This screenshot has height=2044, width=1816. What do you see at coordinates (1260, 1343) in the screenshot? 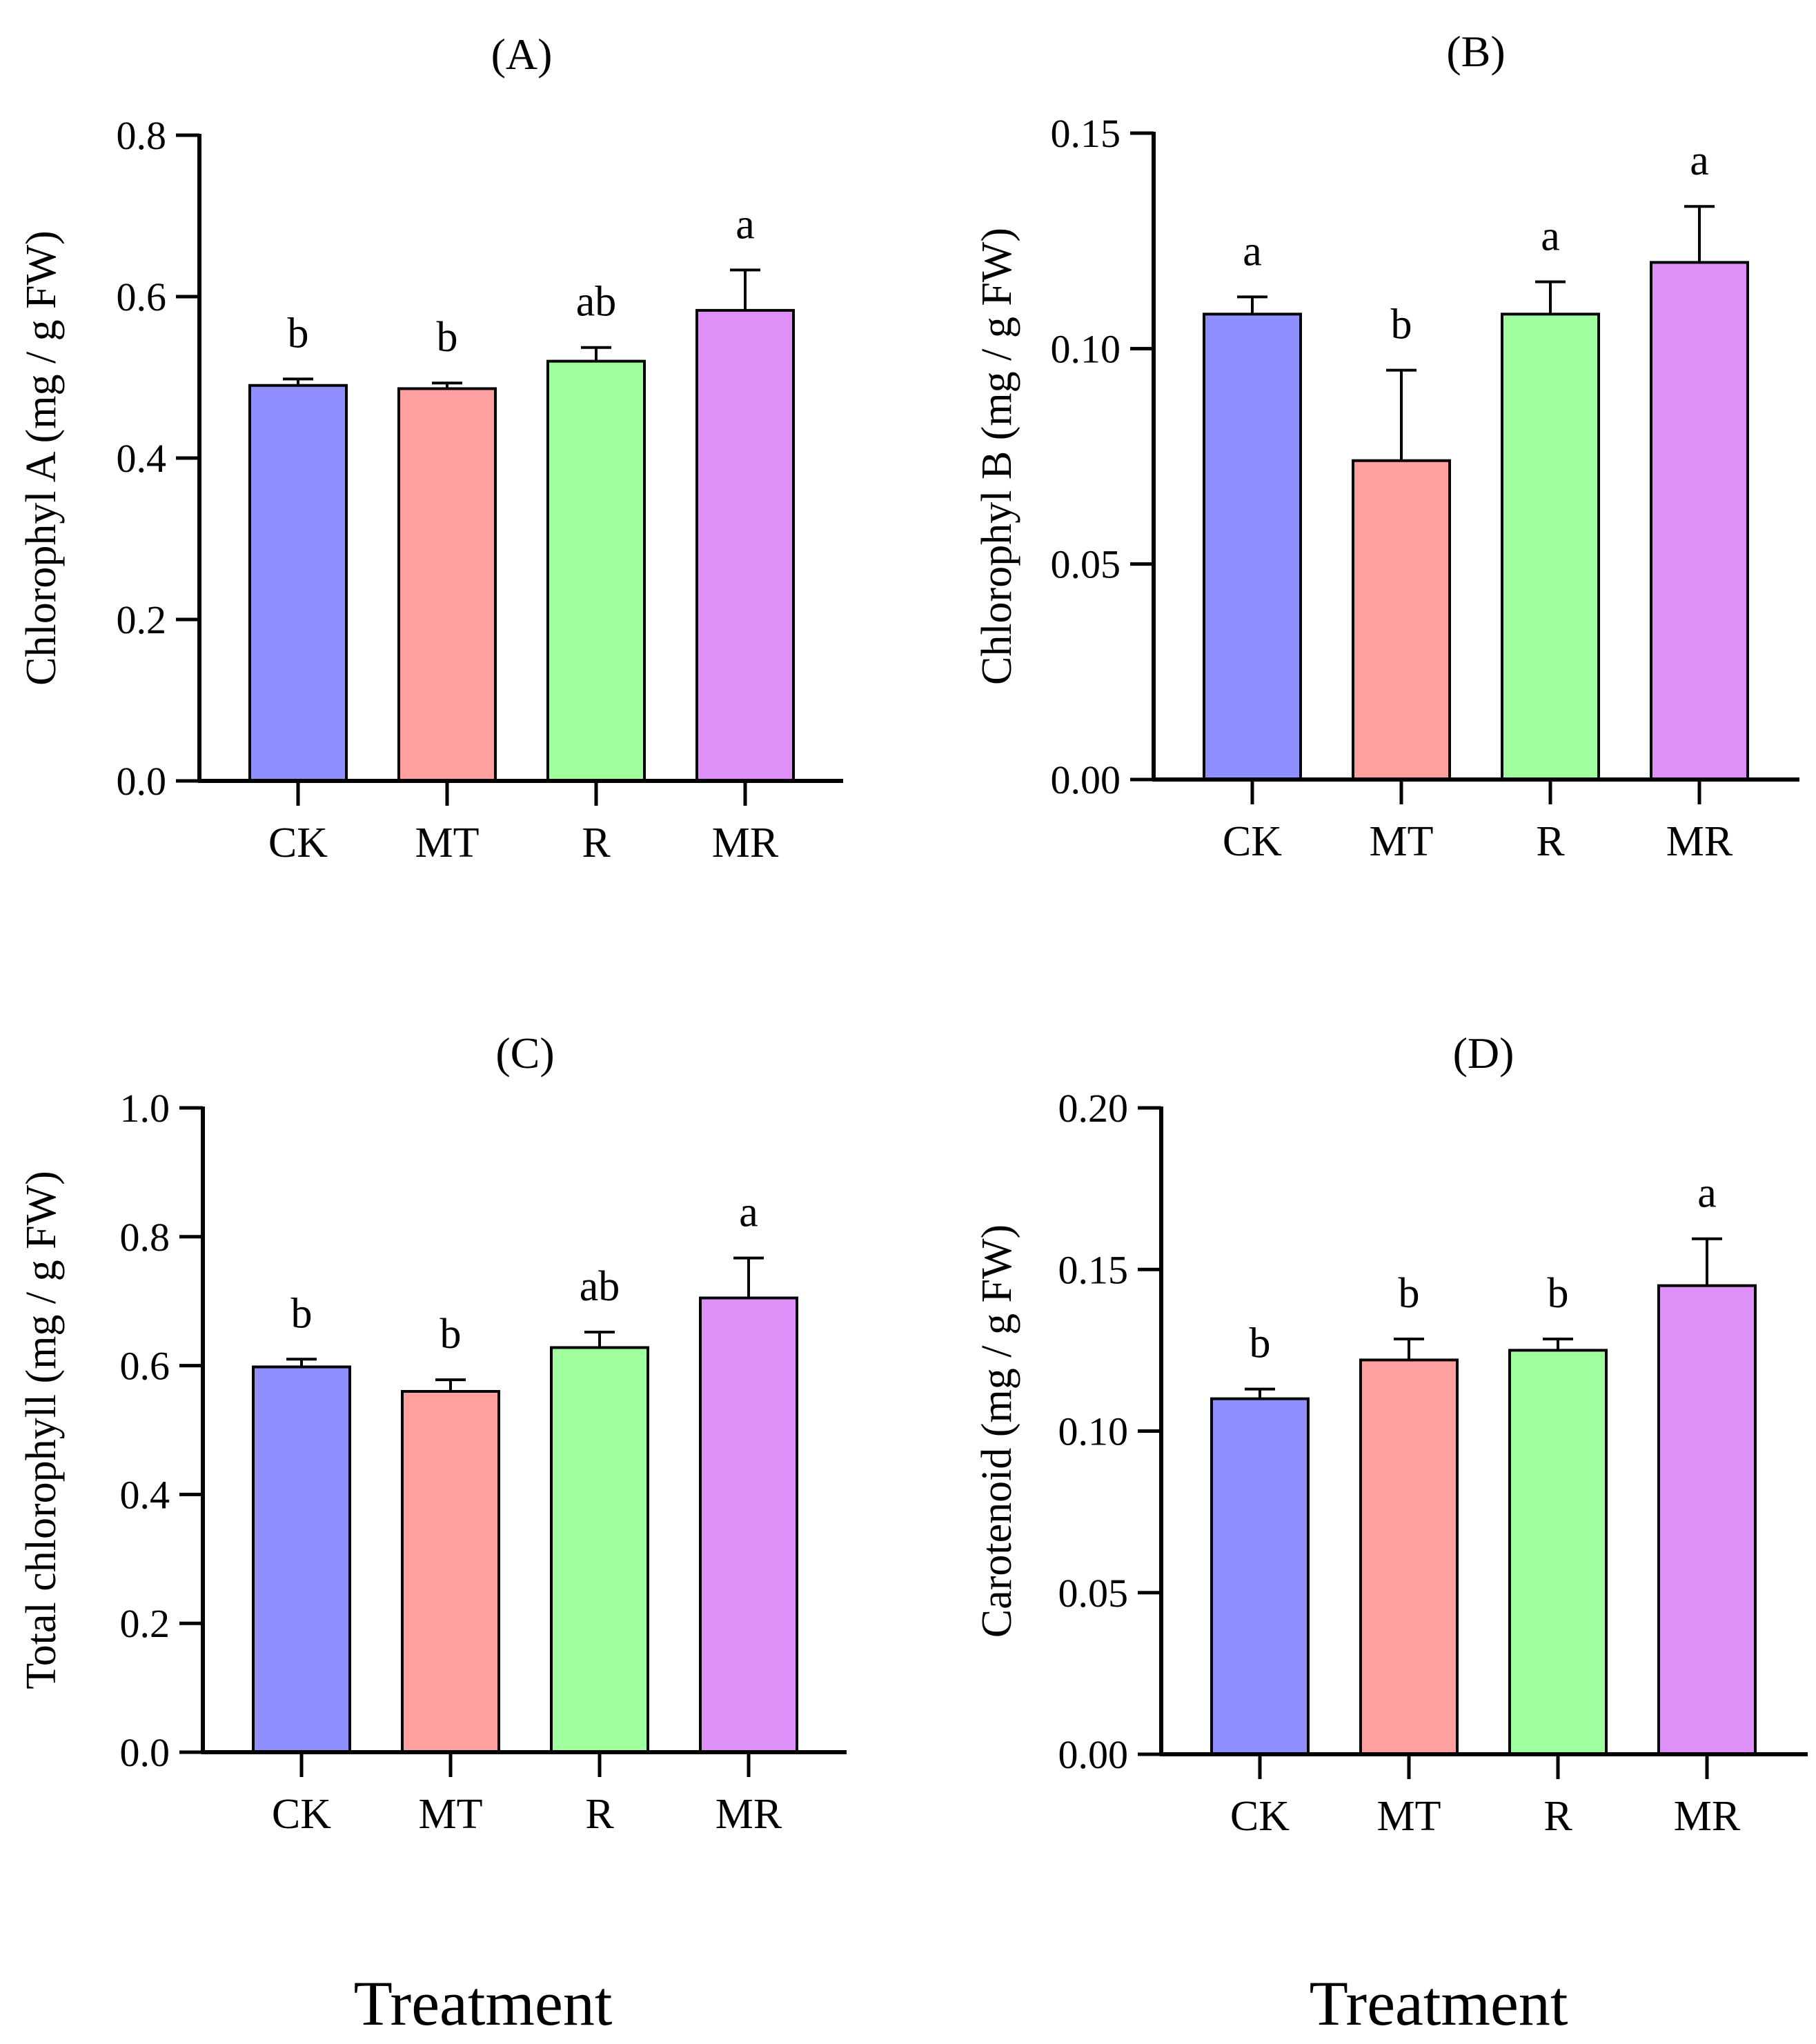
I see `panel-d-significance-ck: b` at bounding box center [1260, 1343].